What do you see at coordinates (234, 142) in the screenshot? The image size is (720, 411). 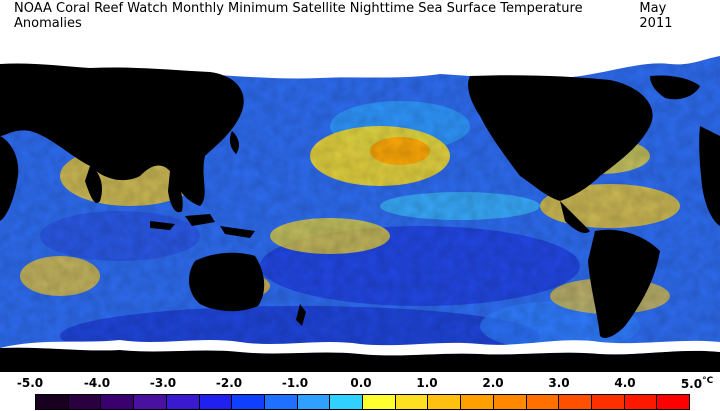 I see `japan-land` at bounding box center [234, 142].